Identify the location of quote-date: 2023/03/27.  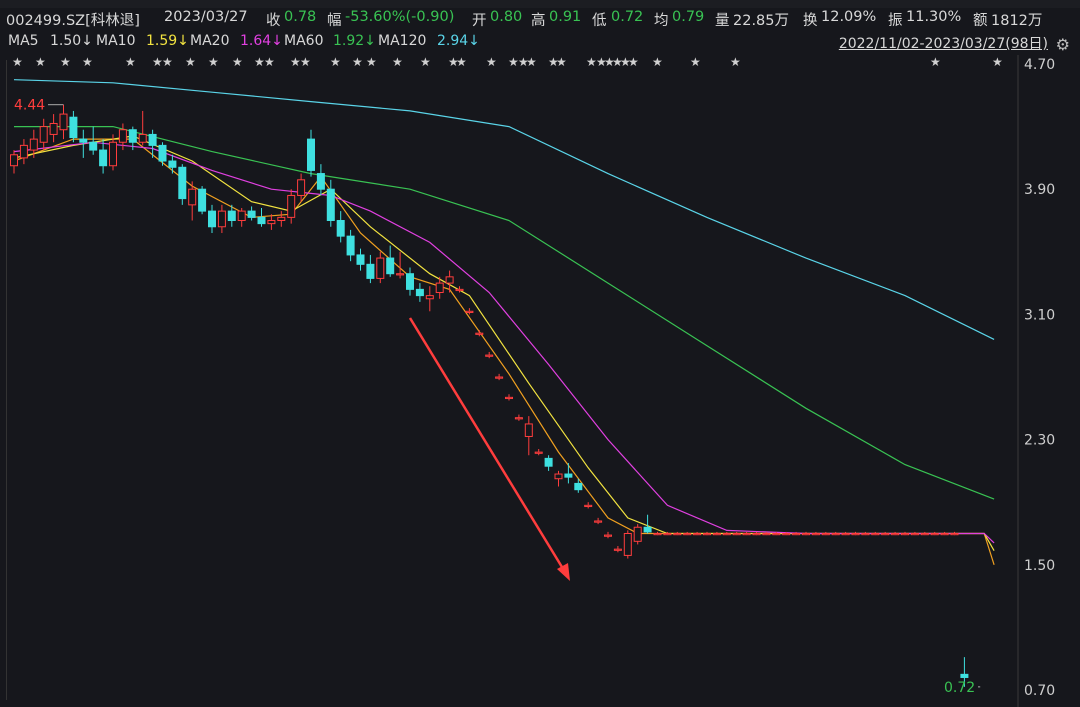
(206, 17).